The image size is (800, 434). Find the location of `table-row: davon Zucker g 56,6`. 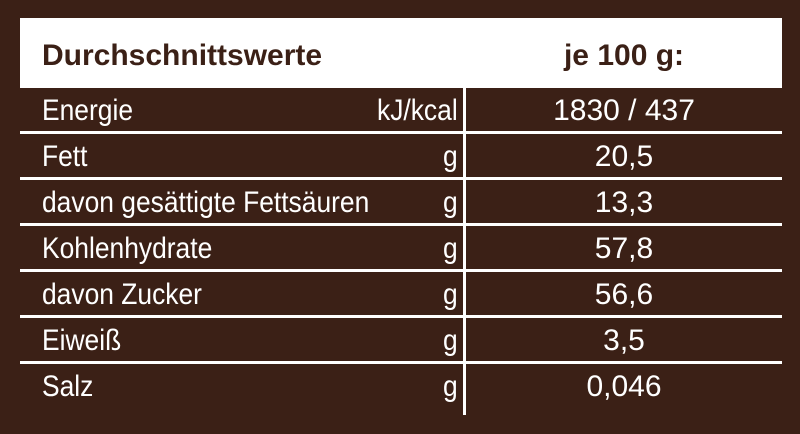

table-row: davon Zucker g 56,6 is located at coordinates (401, 295).